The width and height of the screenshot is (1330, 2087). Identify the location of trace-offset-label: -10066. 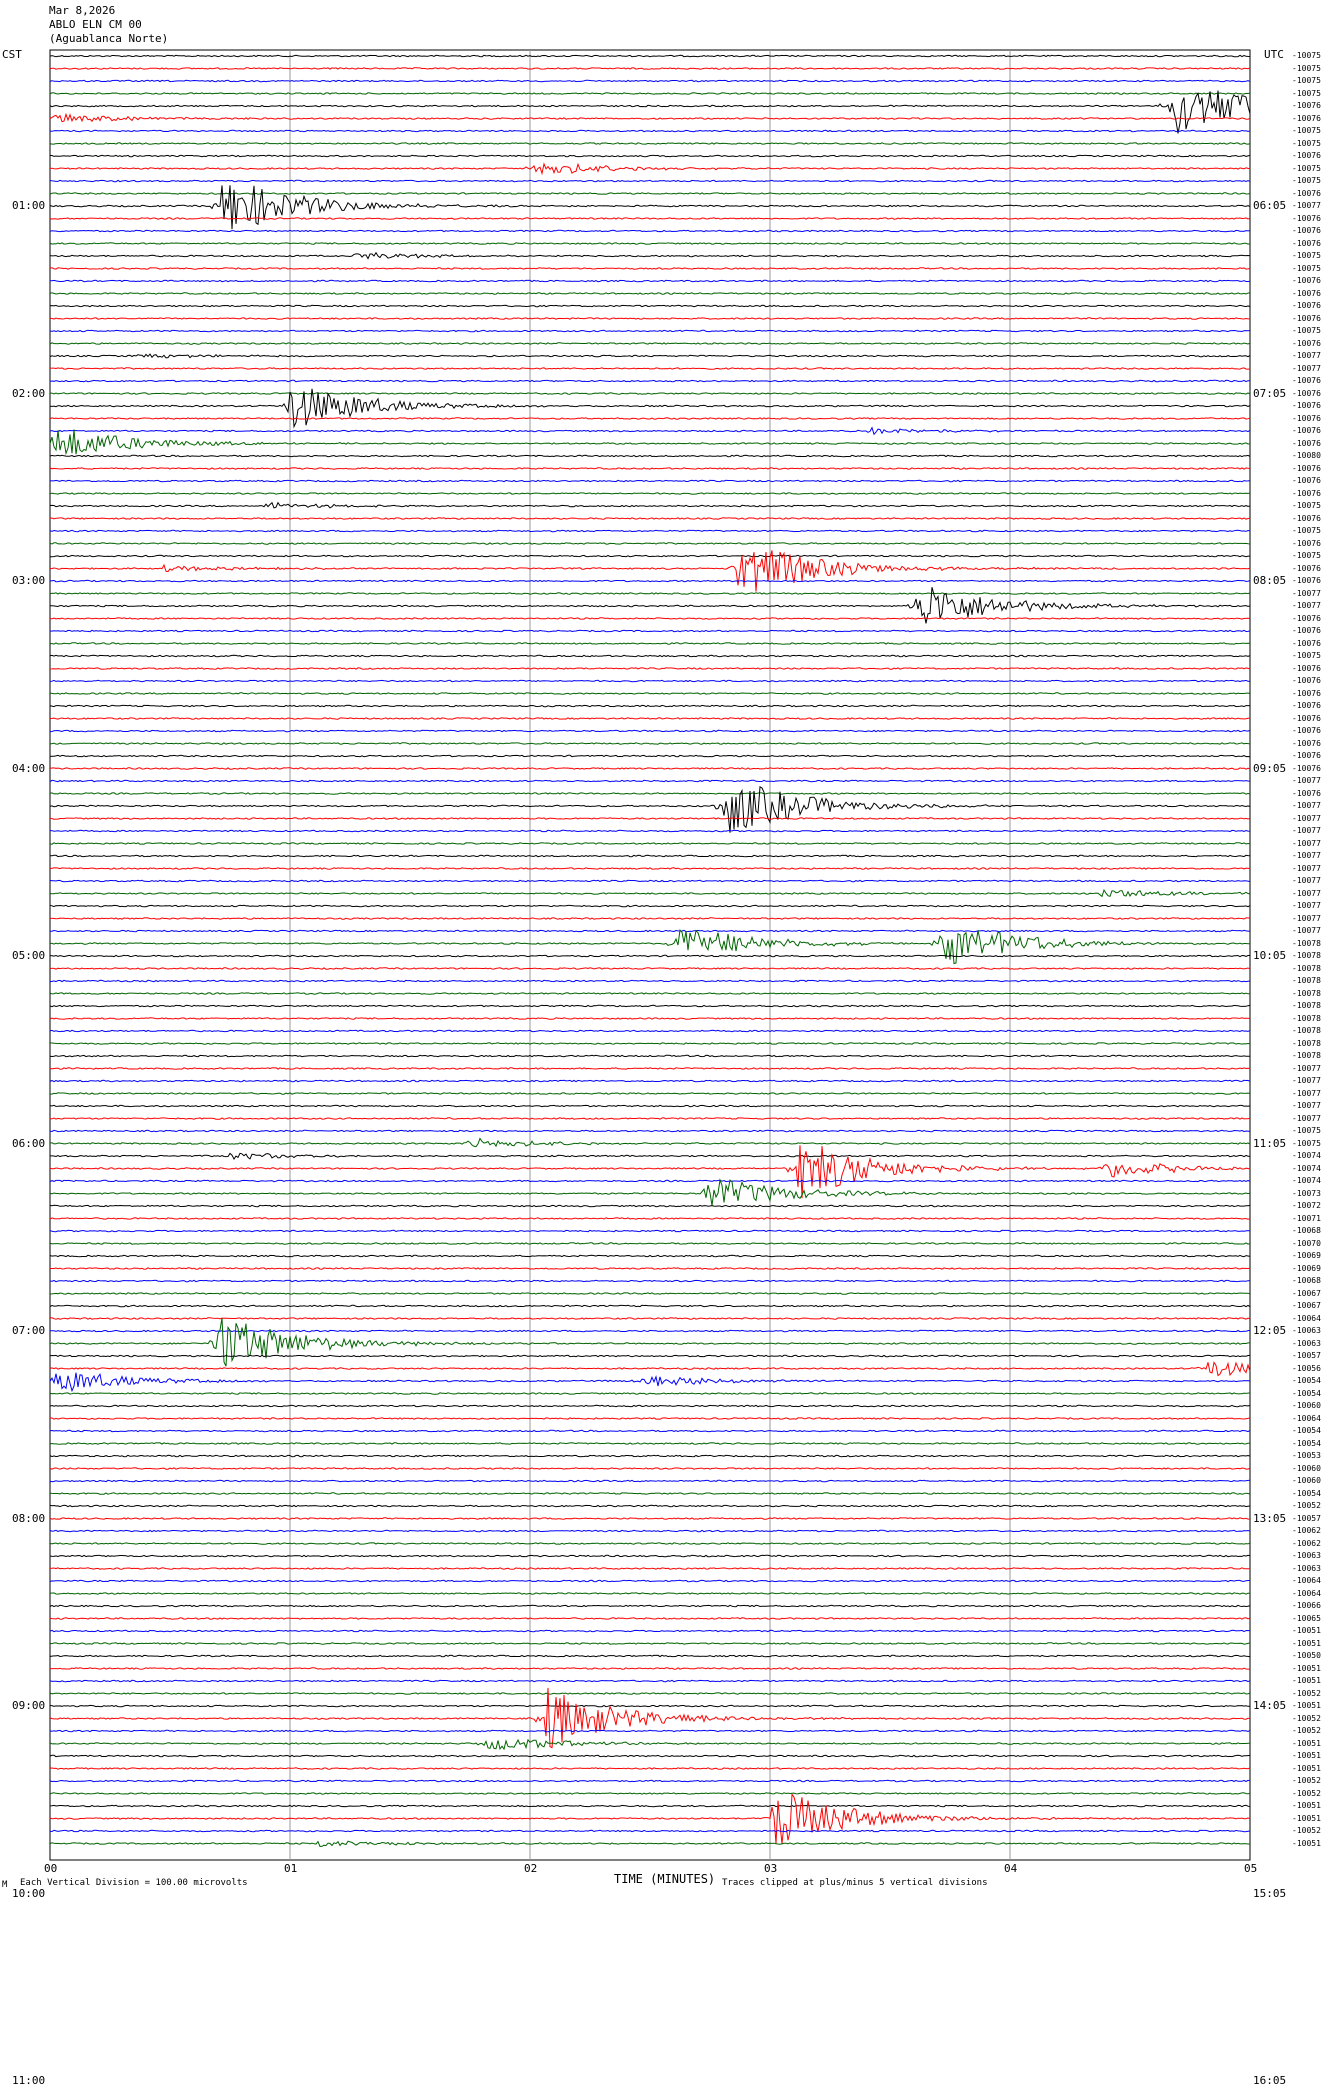
(1306, 1605).